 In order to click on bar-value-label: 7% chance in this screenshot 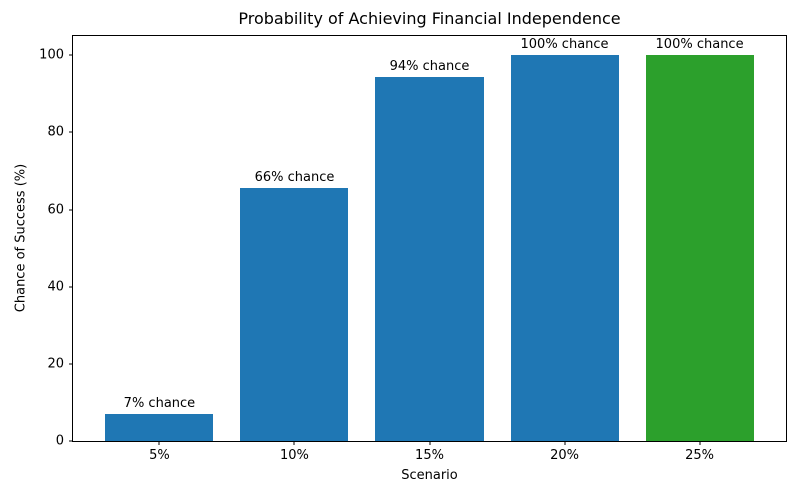, I will do `click(159, 404)`.